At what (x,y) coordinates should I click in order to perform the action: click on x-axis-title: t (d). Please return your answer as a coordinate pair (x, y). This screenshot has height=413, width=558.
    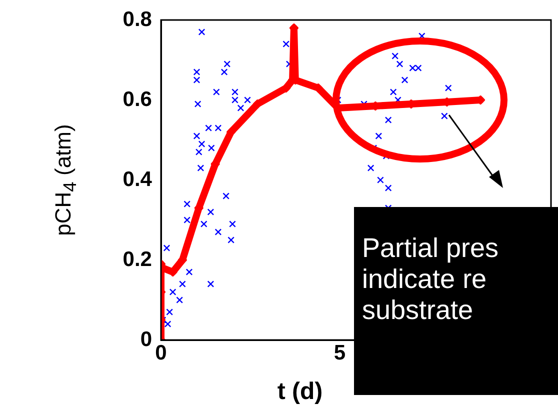
    Looking at the image, I should click on (300, 392).